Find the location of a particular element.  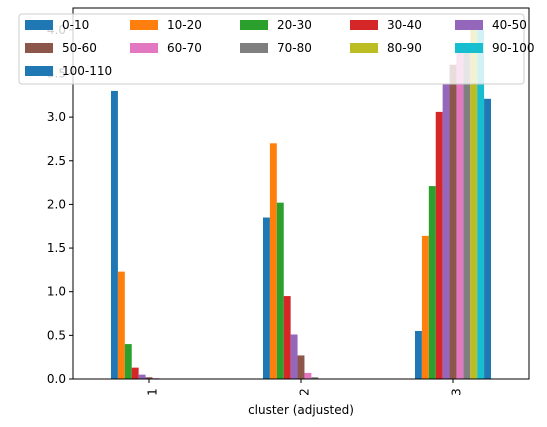

legend-label: 10-20 is located at coordinates (184, 25).